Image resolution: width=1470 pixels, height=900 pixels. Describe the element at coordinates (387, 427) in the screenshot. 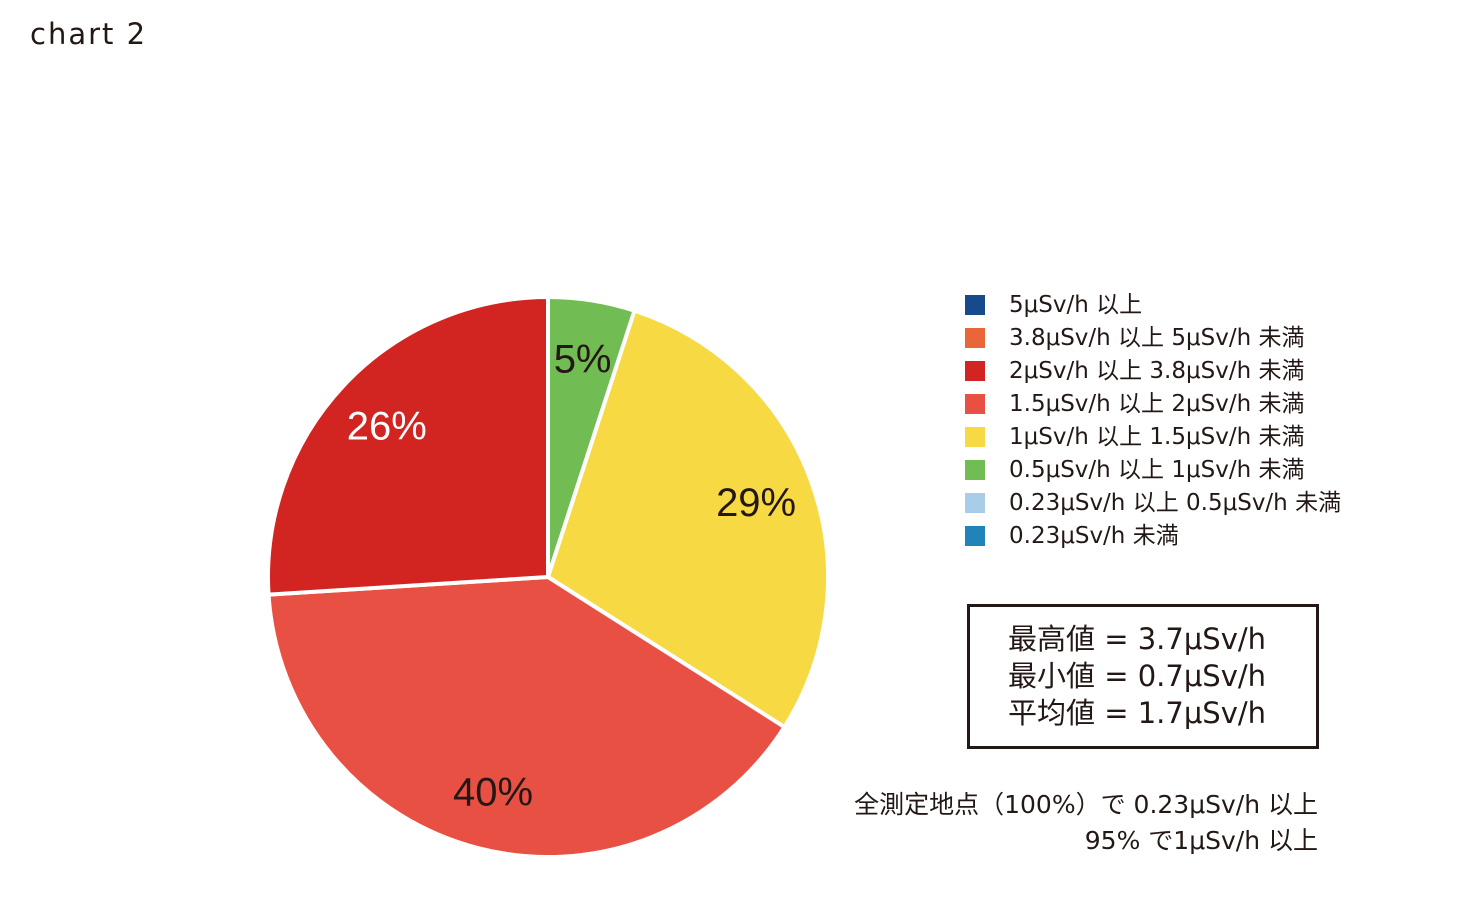

I see `slice-label-3: 26%` at that location.